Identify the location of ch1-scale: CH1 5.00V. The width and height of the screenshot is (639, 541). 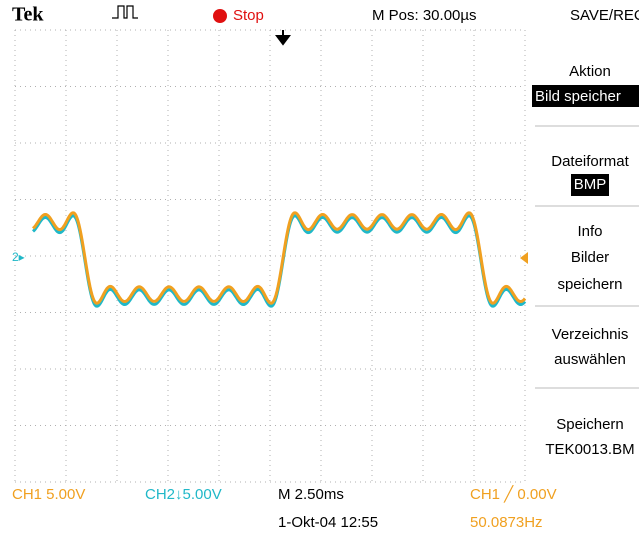
(48, 494).